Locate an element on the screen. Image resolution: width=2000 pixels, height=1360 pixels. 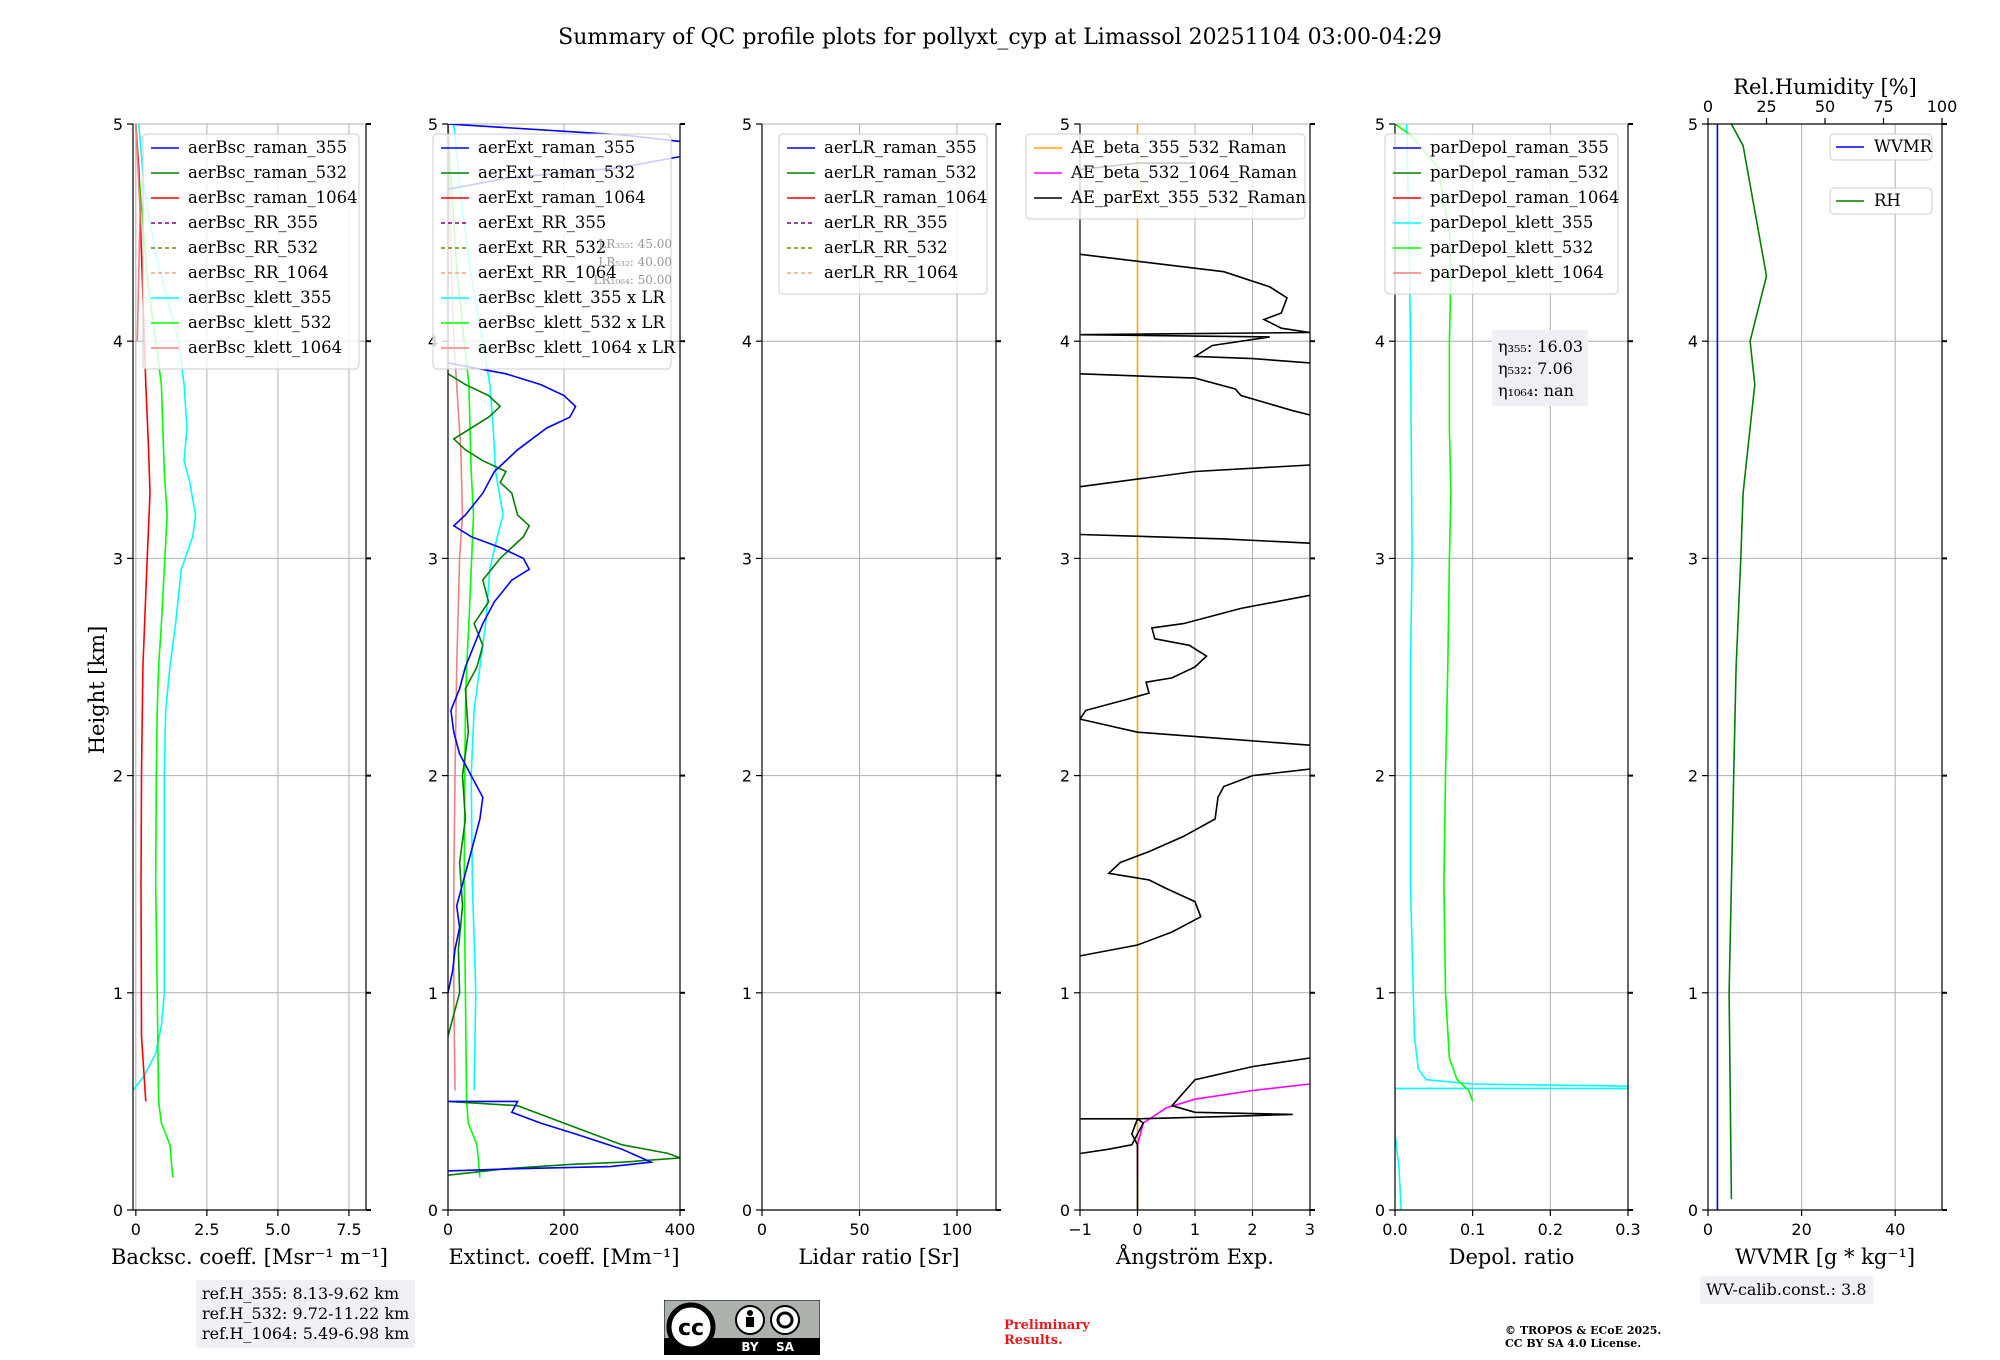
legend-item: aerBsc_RR_532 is located at coordinates (253, 247).